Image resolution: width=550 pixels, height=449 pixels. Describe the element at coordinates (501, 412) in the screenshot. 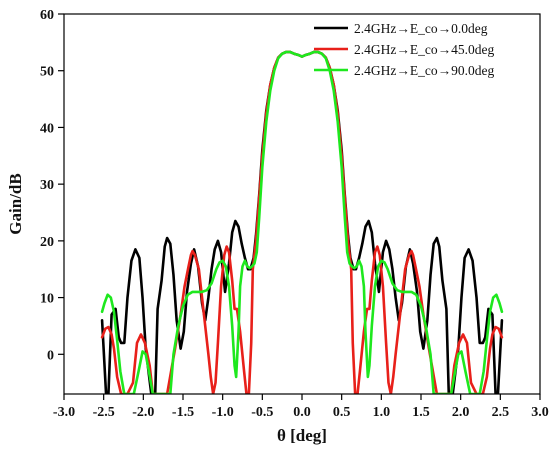

I see `x-tick-label: 2.5` at that location.